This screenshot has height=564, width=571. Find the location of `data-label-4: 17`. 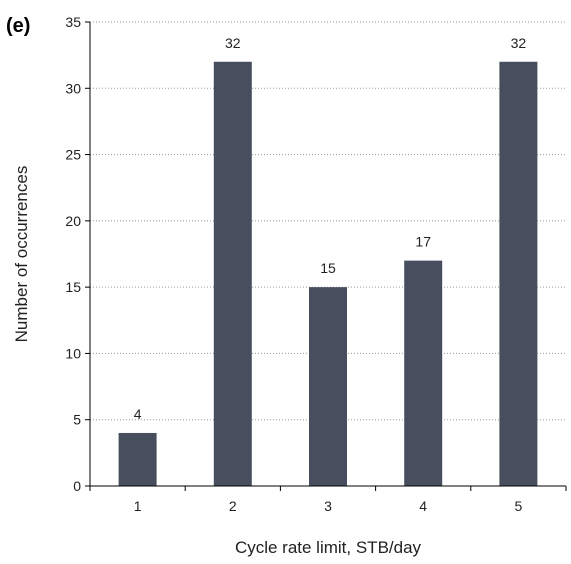

data-label-4: 17 is located at coordinates (423, 242).